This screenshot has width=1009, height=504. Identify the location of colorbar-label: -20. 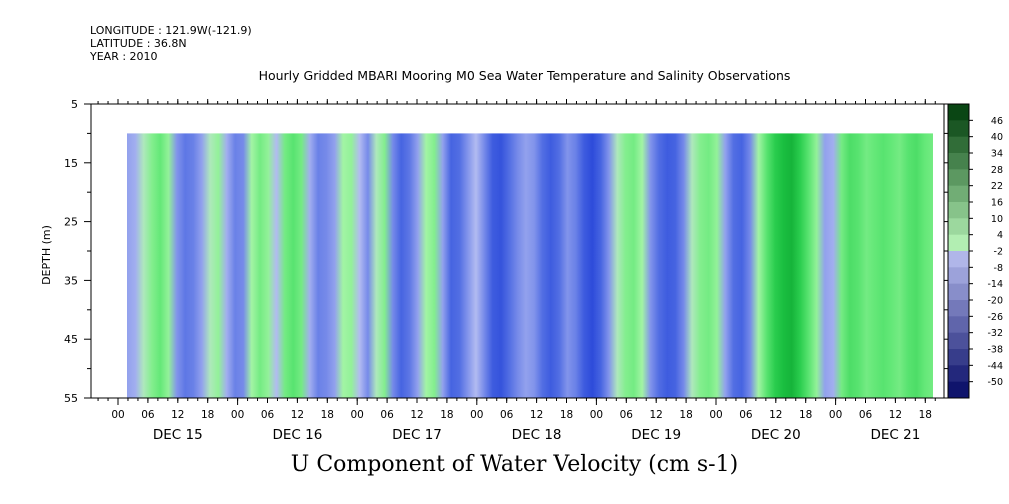
(995, 301).